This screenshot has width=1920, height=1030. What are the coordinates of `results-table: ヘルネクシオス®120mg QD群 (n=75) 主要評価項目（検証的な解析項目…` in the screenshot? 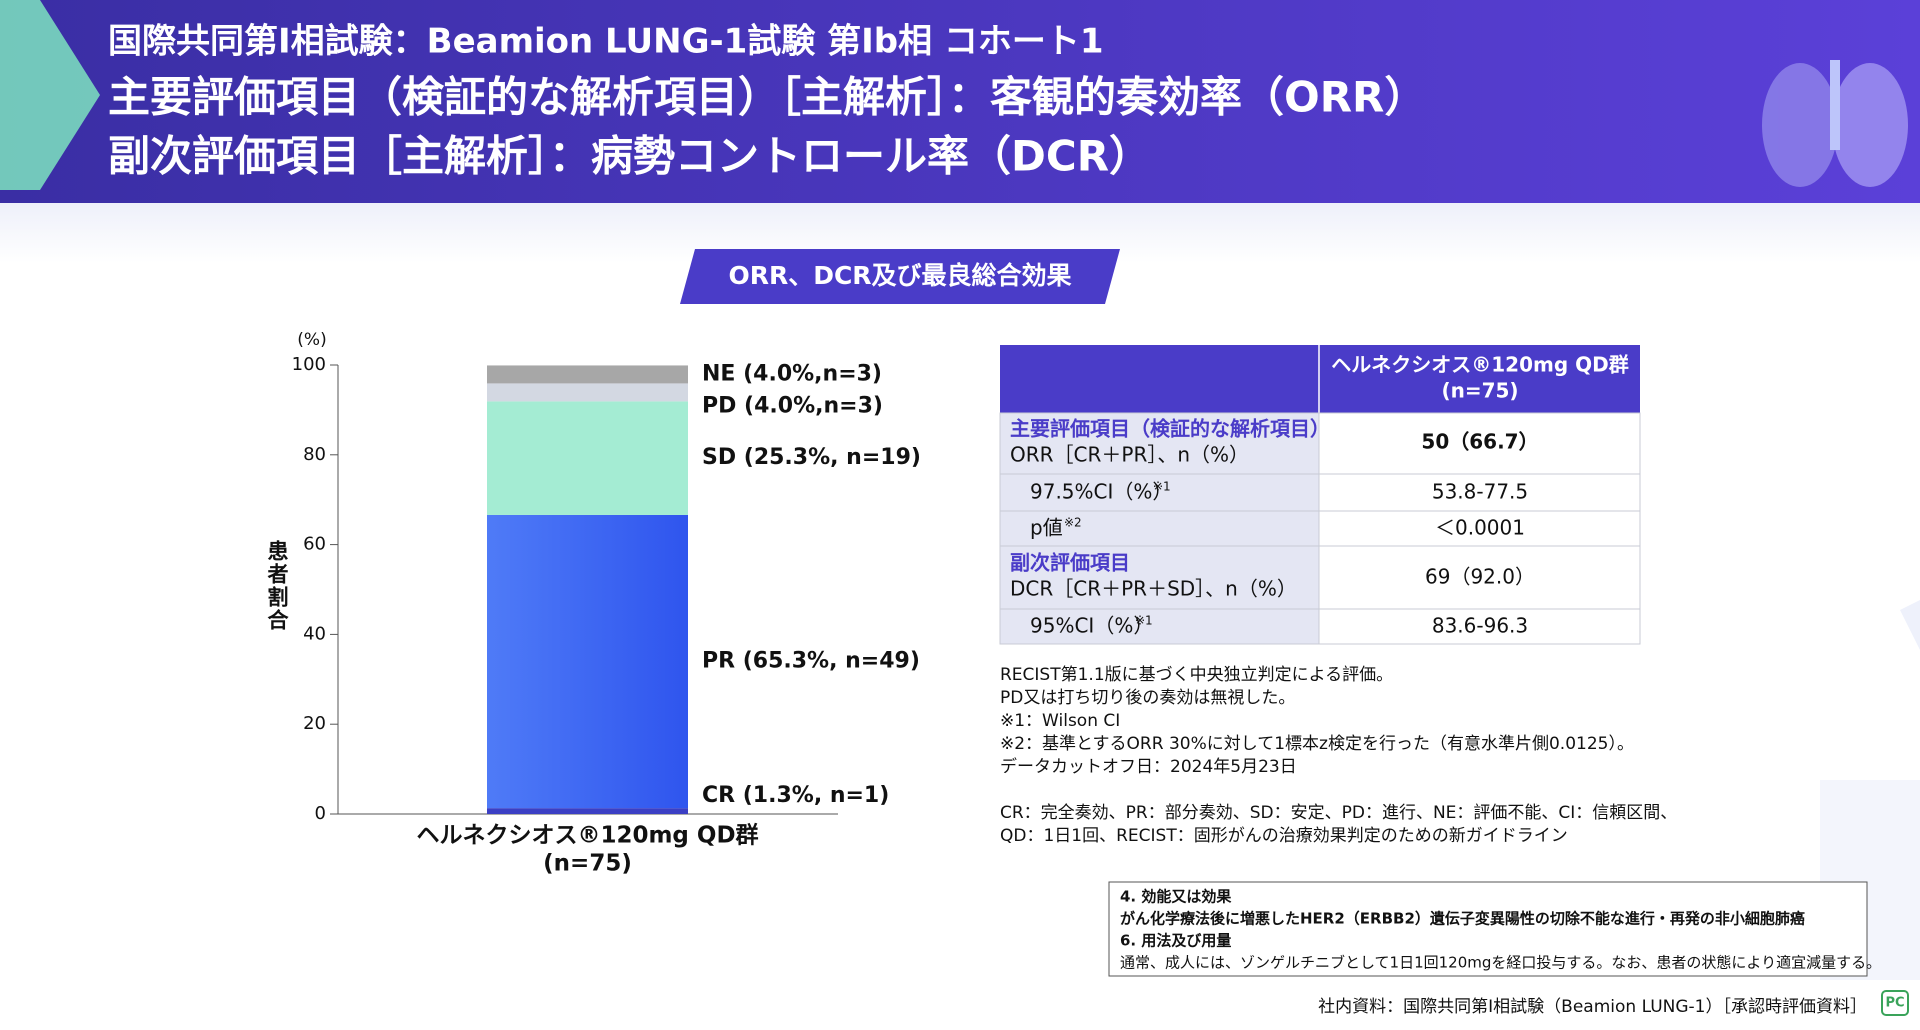 It's located at (1320, 495).